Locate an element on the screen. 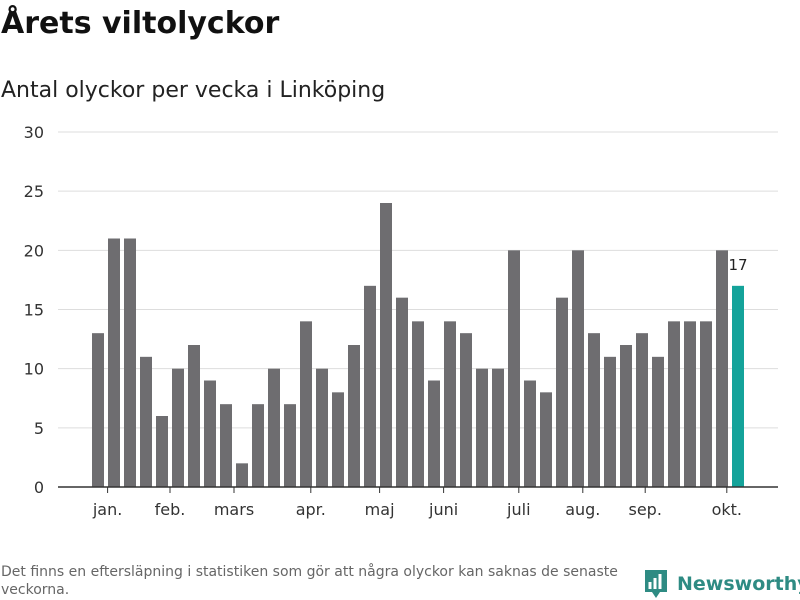  y-tick-label: 5 is located at coordinates (39, 428).